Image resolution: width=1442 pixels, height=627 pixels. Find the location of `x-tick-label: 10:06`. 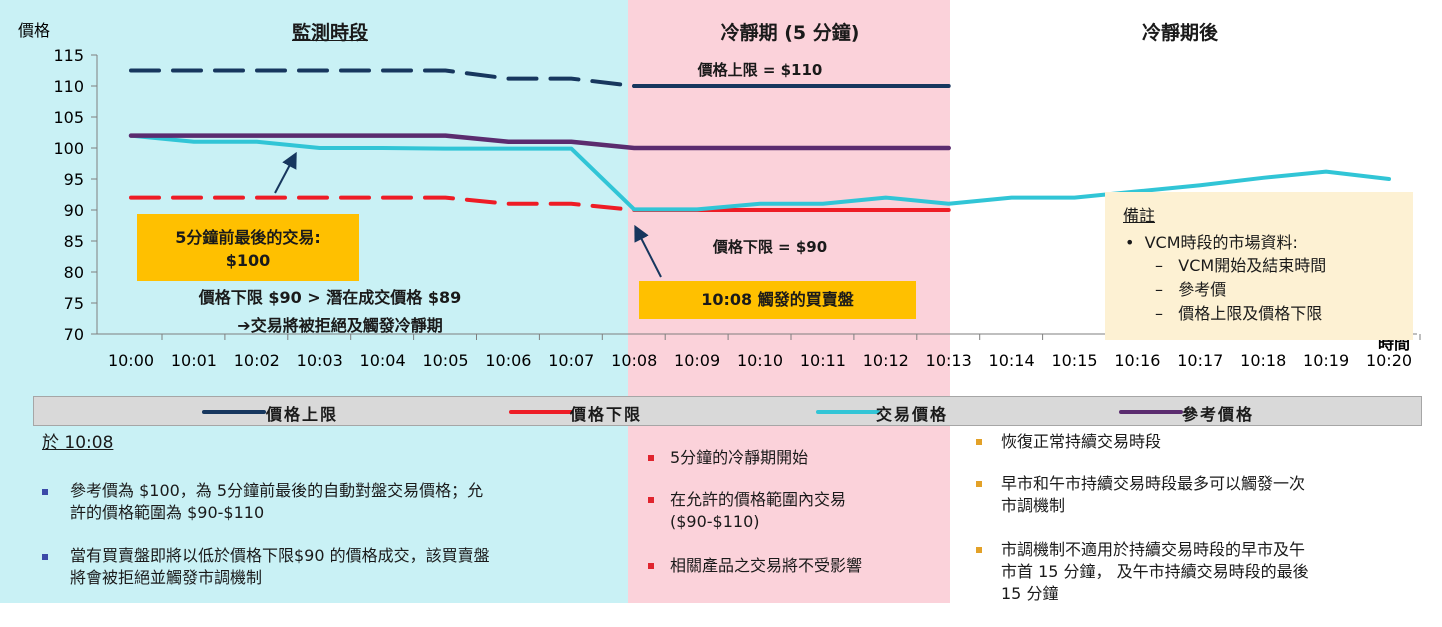

x-tick-label: 10:06 is located at coordinates (508, 360).